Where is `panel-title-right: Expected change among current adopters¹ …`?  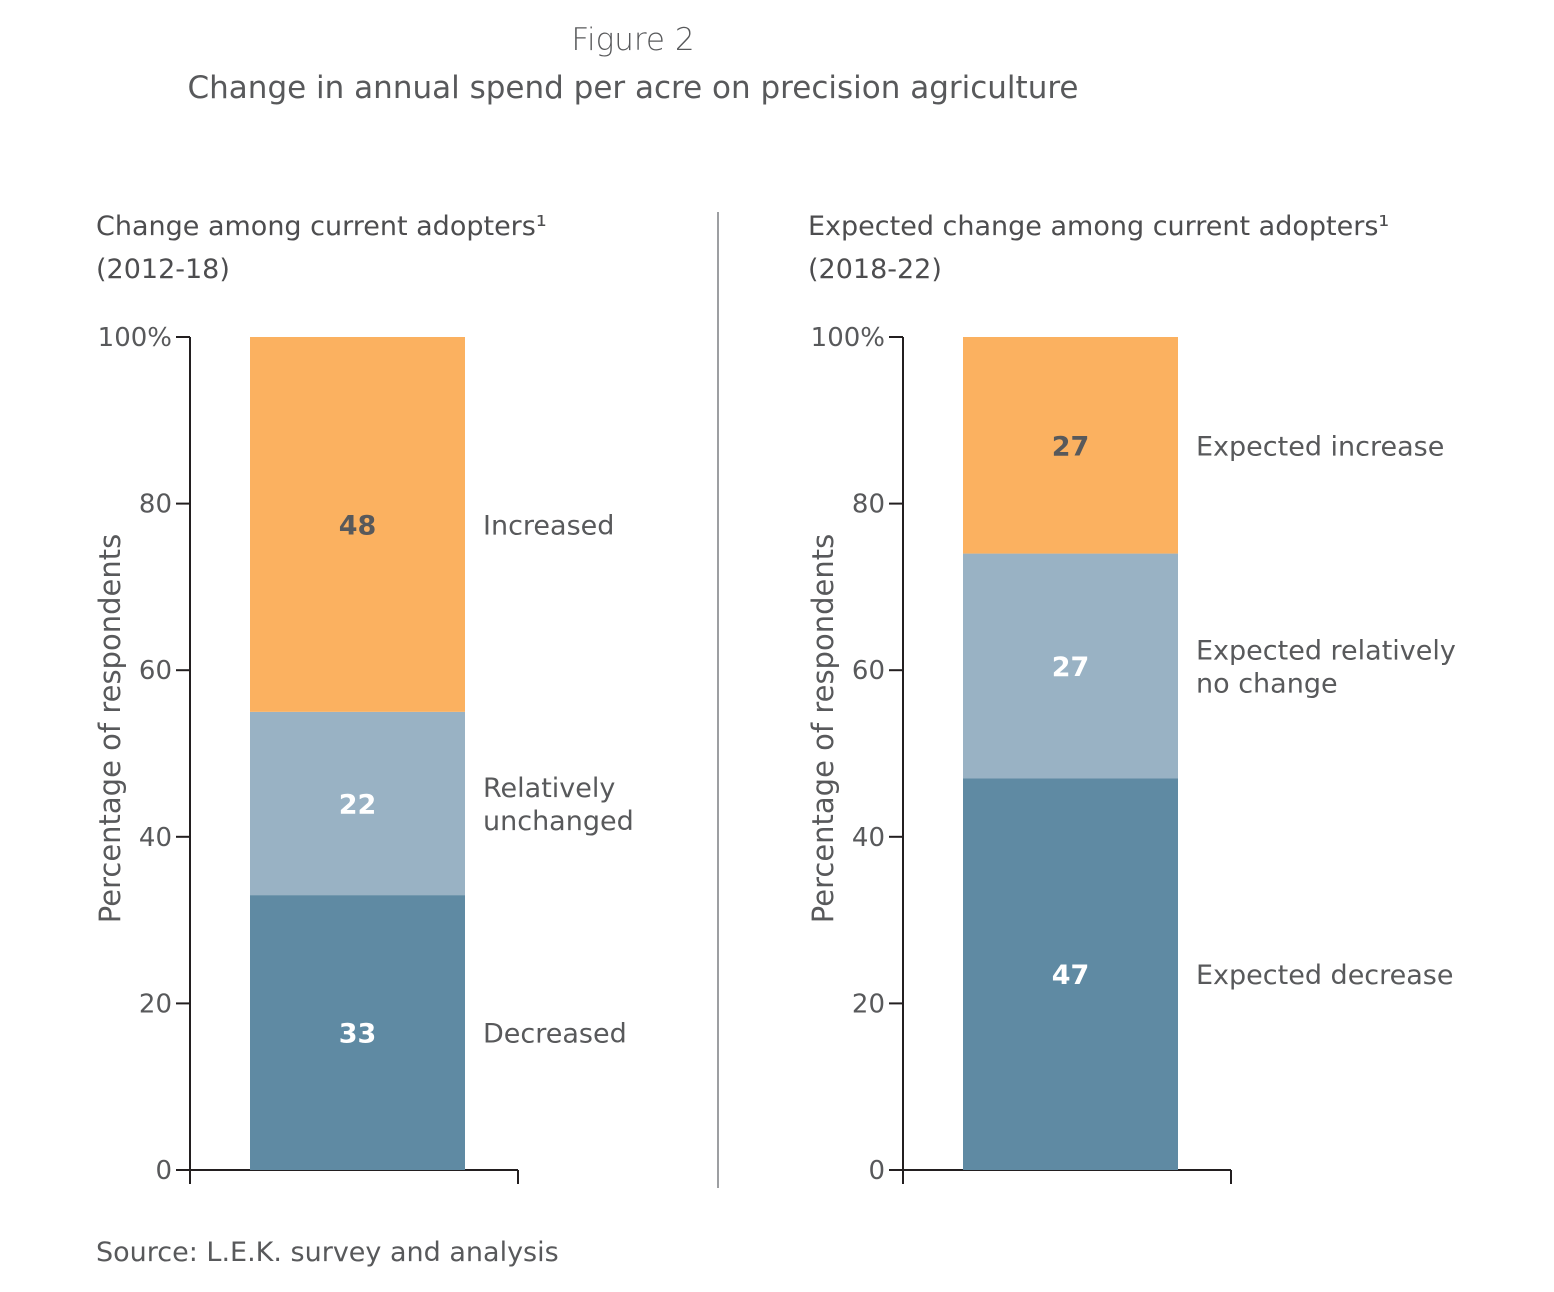
panel-title-right: Expected change among current adopters¹ … is located at coordinates (1098, 248).